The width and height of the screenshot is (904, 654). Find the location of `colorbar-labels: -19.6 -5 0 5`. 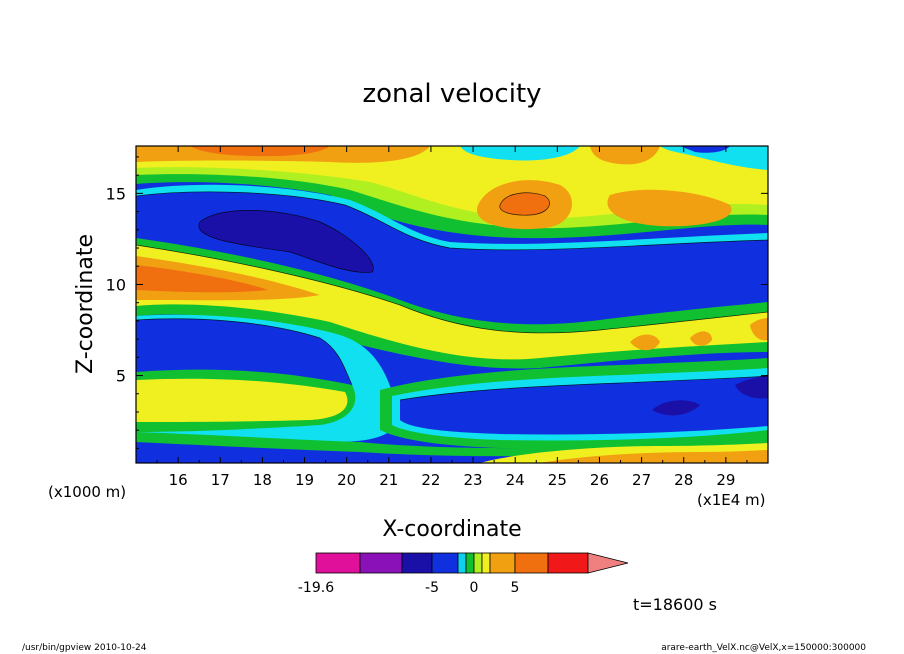

colorbar-labels: -19.6 -5 0 5 is located at coordinates (409, 588).